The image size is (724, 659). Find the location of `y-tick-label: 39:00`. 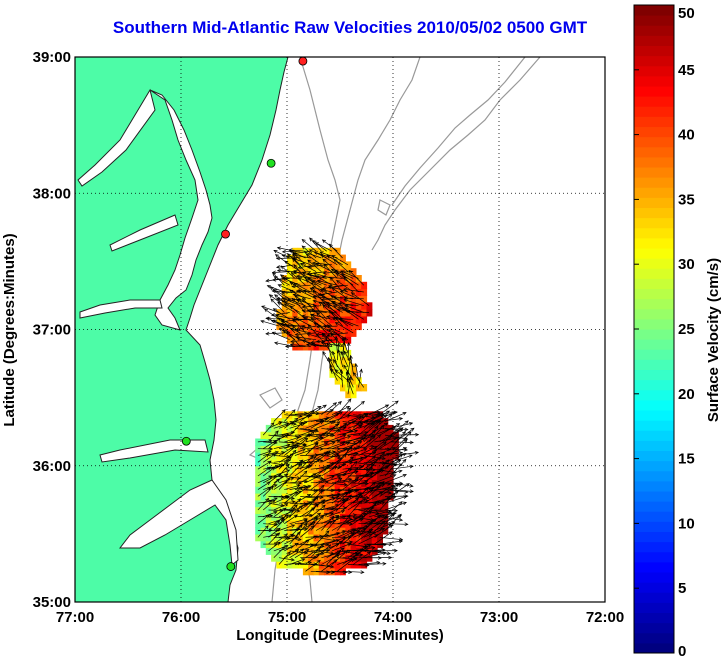

y-tick-label: 39:00 is located at coordinates (52, 57).